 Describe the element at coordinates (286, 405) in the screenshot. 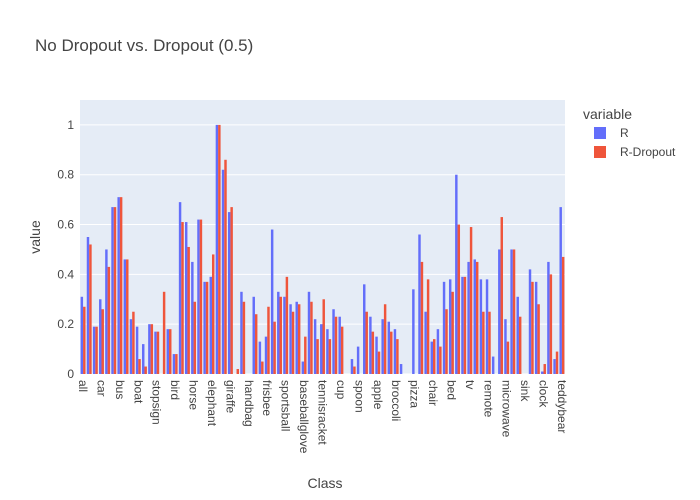

I see `x-tick-label: sportsball` at that location.